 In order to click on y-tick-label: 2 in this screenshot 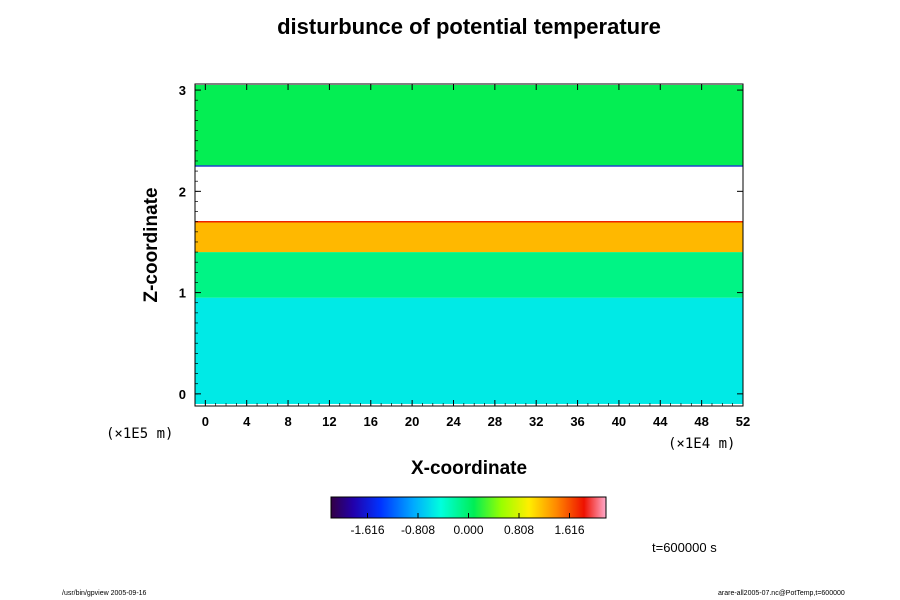, I will do `click(182, 191)`.